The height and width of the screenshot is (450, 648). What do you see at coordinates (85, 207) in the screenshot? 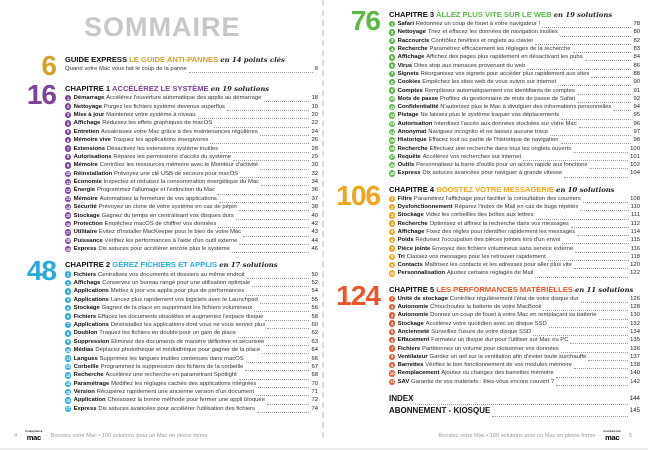
I see `entry-label: Sécurité` at bounding box center [85, 207].